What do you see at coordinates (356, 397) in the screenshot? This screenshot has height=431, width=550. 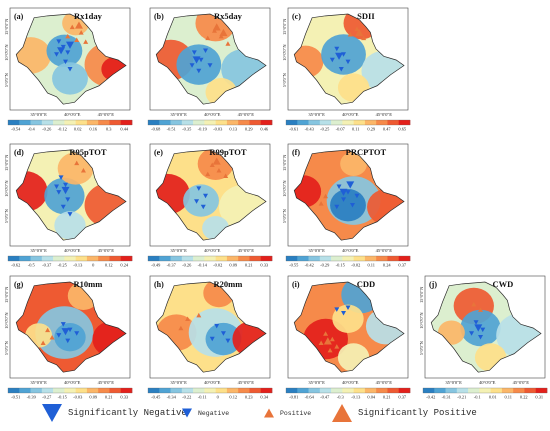 I see `colour-bar-tick: -0.13` at bounding box center [356, 397].